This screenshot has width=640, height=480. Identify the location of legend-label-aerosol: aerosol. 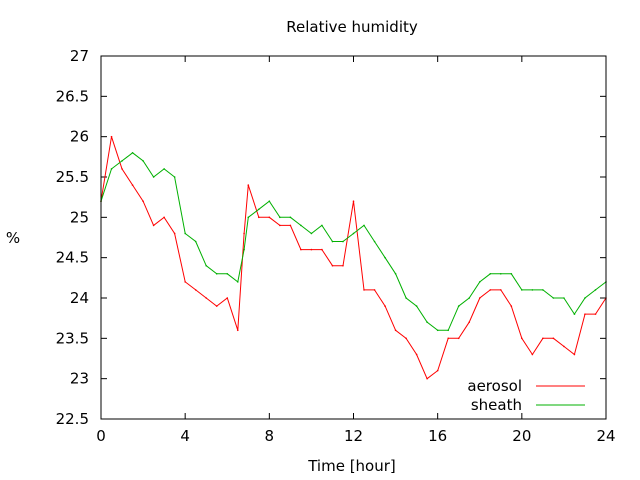
(494, 386).